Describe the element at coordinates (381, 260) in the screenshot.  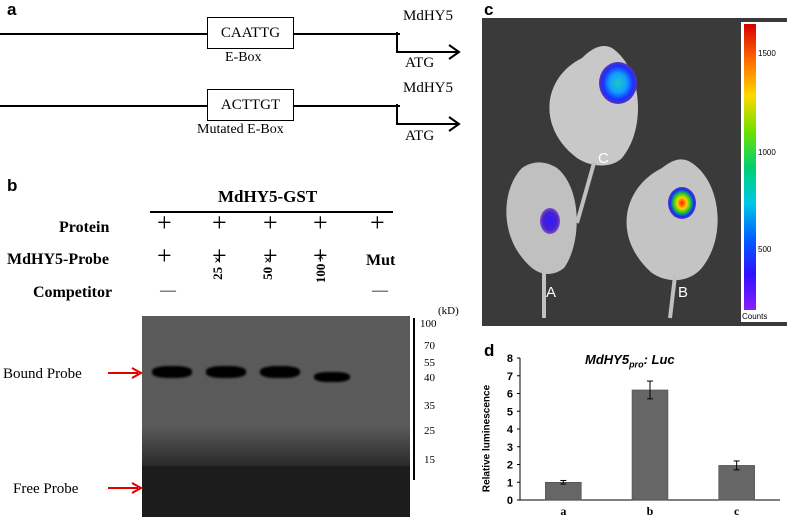
I see `probe-mark-mut: Mut` at that location.